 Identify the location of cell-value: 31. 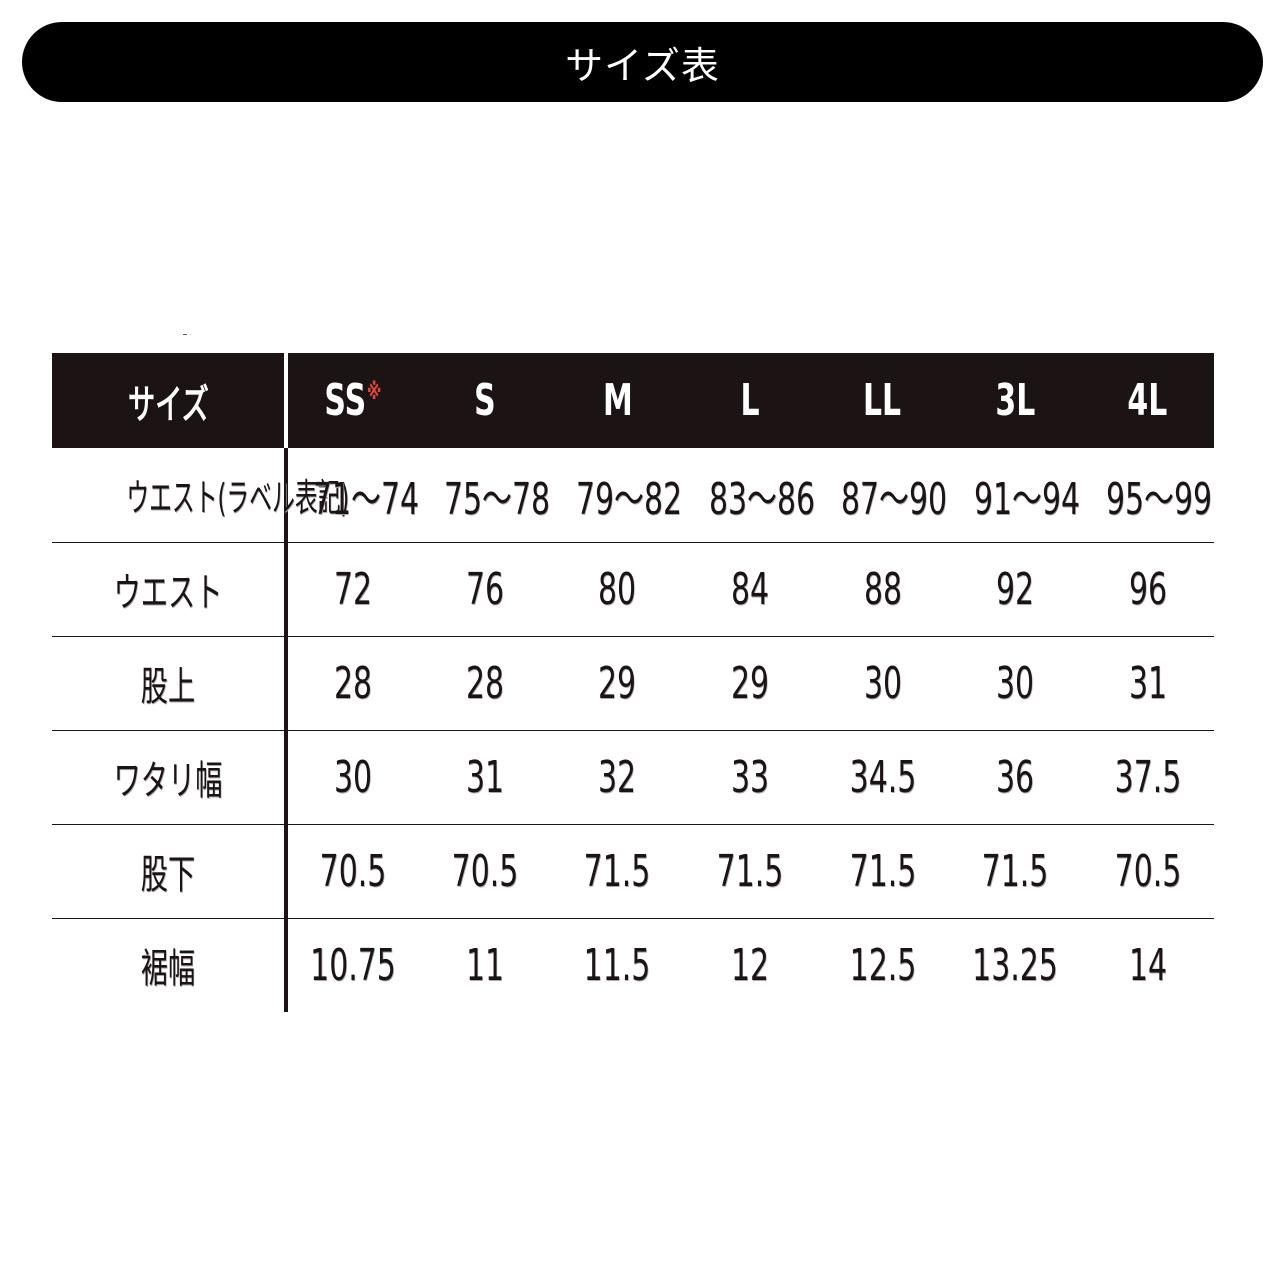
(1147, 683).